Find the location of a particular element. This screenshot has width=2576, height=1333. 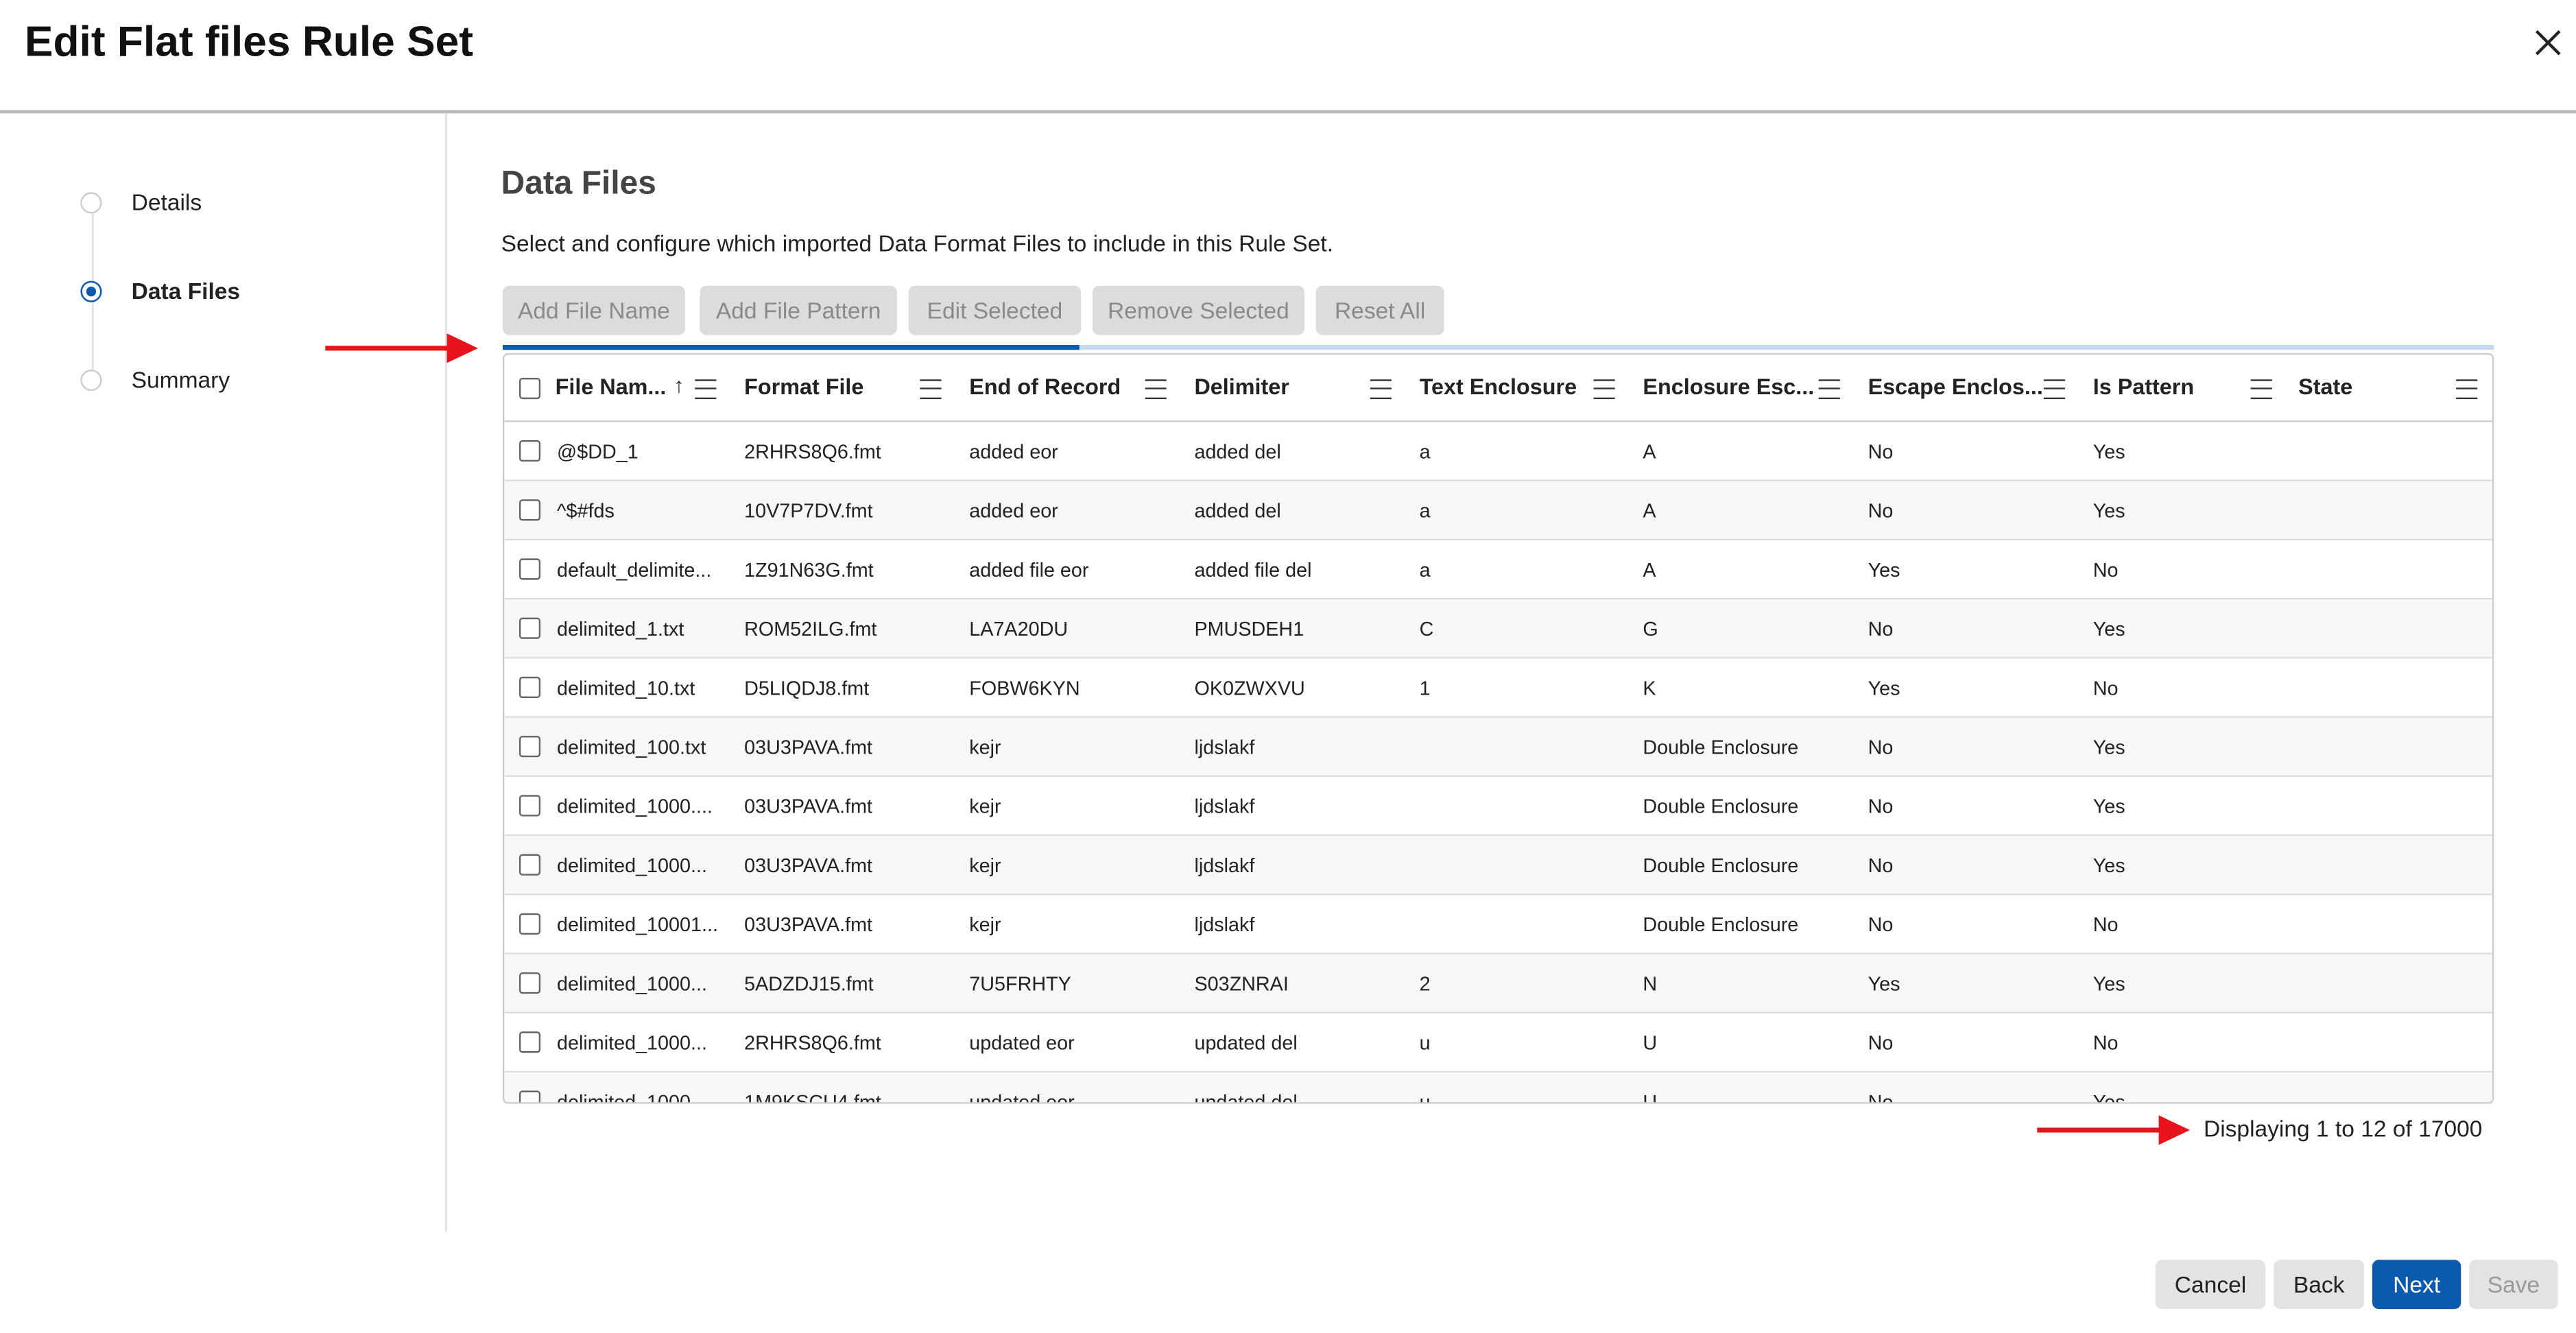

step-label: Data Files is located at coordinates (186, 291).